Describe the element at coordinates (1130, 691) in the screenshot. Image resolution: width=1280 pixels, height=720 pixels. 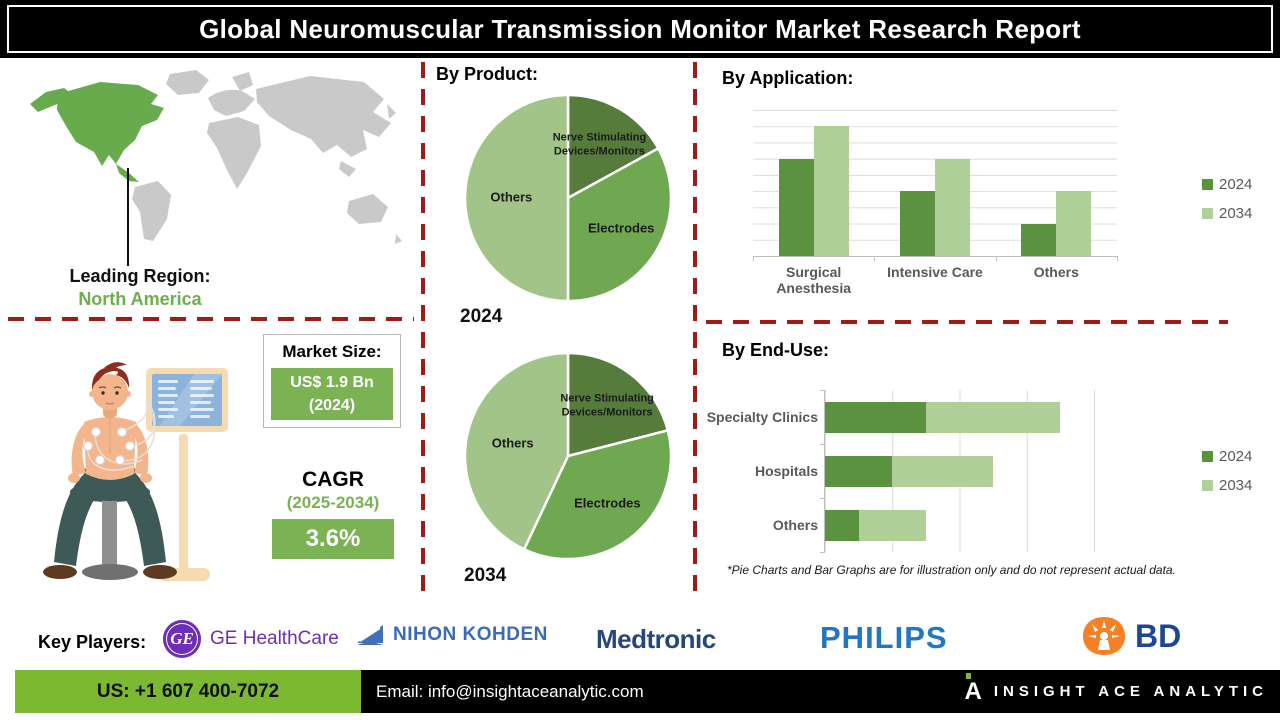
I see `insight-ace-wordmark: INSIGHT ACE ANALYTIC` at that location.